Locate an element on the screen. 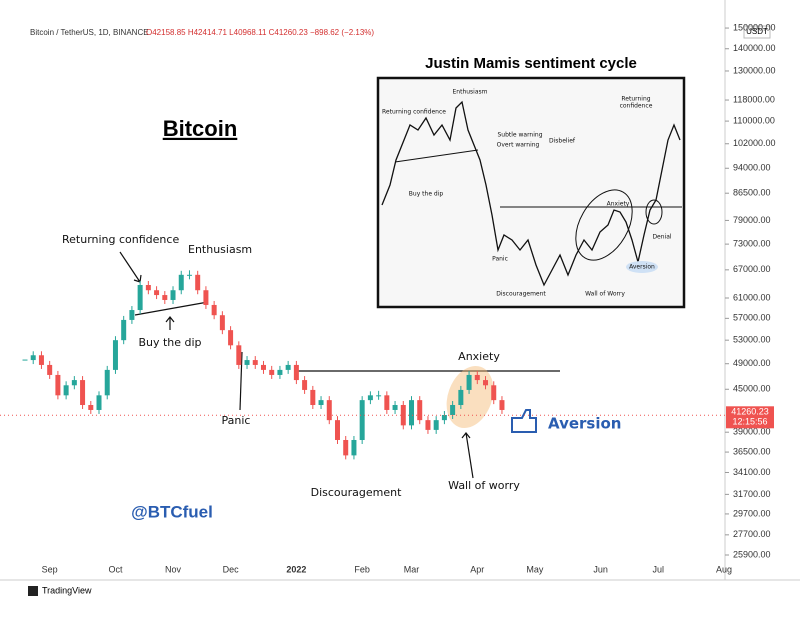 This screenshot has height=619, width=800. y-tick-label: 94000.00 is located at coordinates (752, 168).